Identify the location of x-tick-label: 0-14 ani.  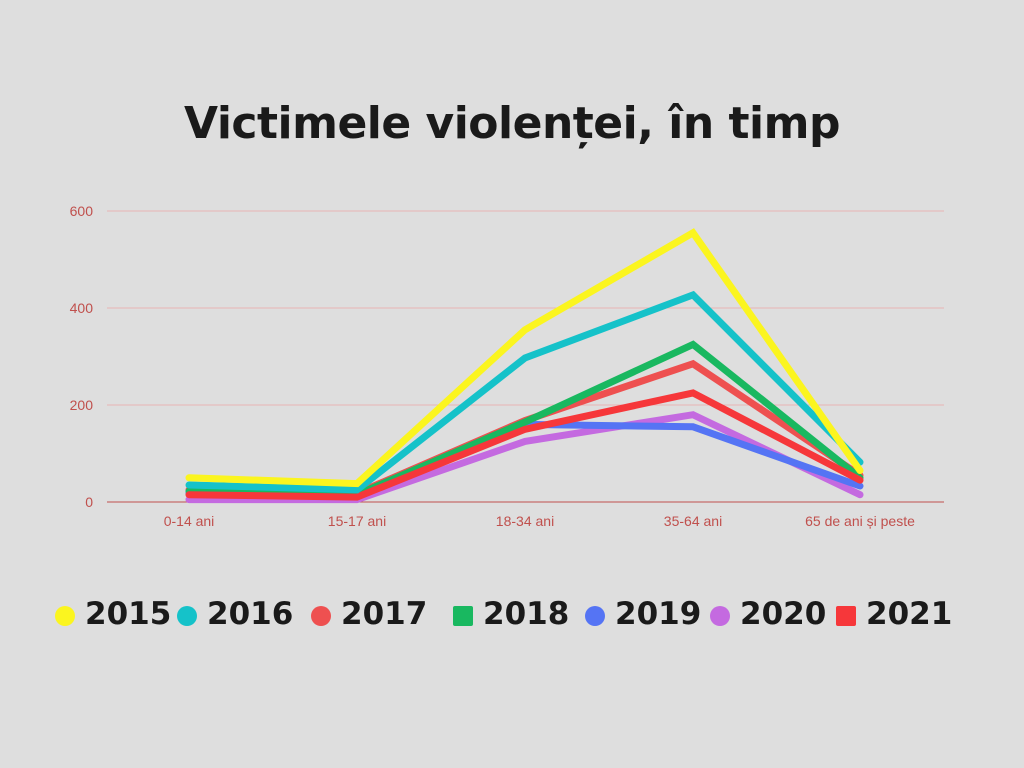
(189, 521).